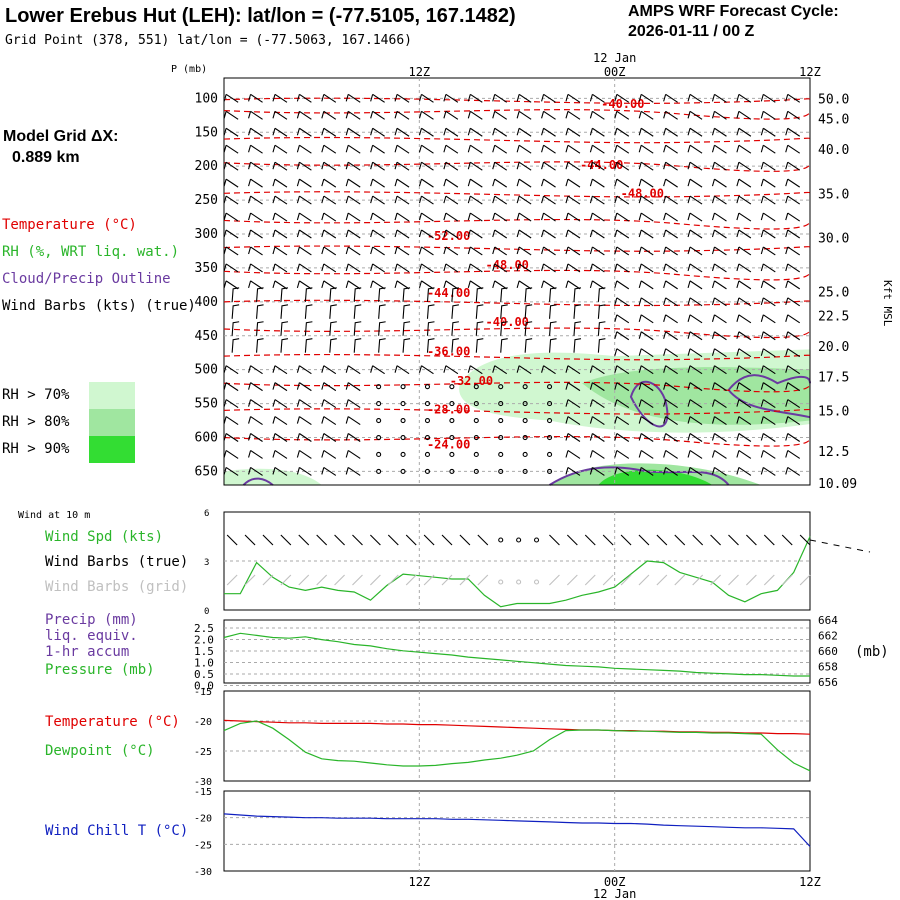  What do you see at coordinates (517, 194) in the screenshot?
I see `isotherm-line` at bounding box center [517, 194].